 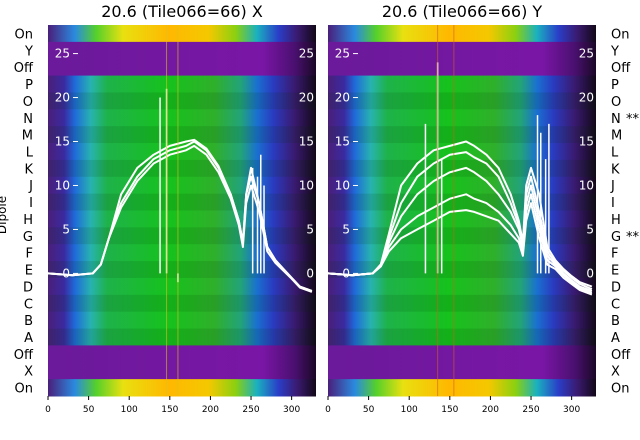 I want to click on heatmap-row-f, so click(x=182, y=253).